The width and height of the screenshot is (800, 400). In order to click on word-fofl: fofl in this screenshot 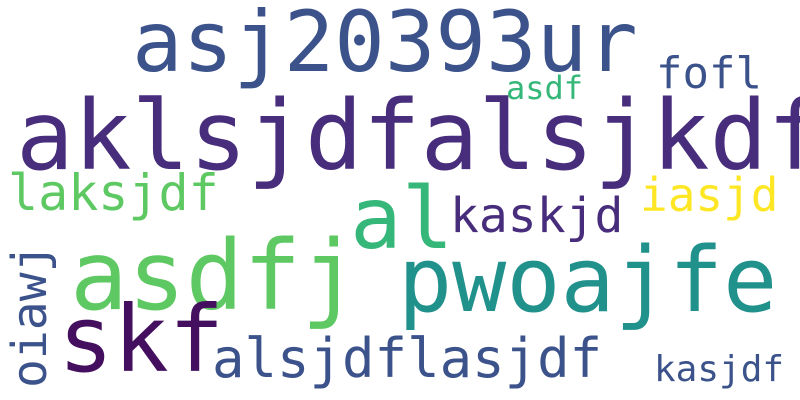, I will do `click(709, 73)`.